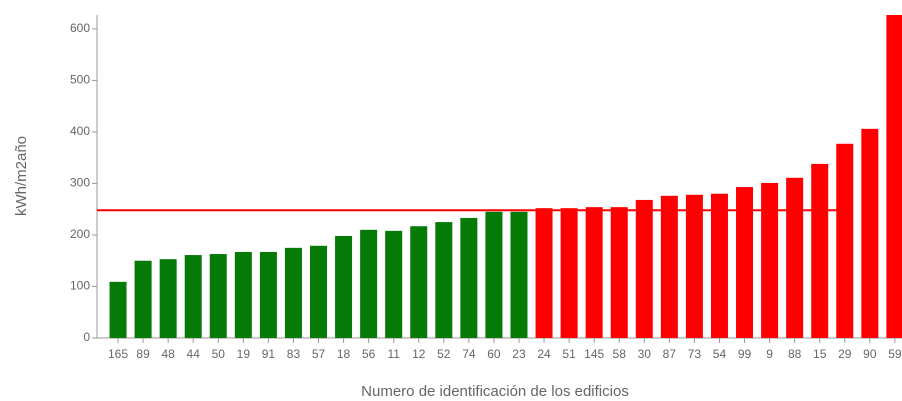  What do you see at coordinates (86, 337) in the screenshot?
I see `y-tick-label: 0` at bounding box center [86, 337].